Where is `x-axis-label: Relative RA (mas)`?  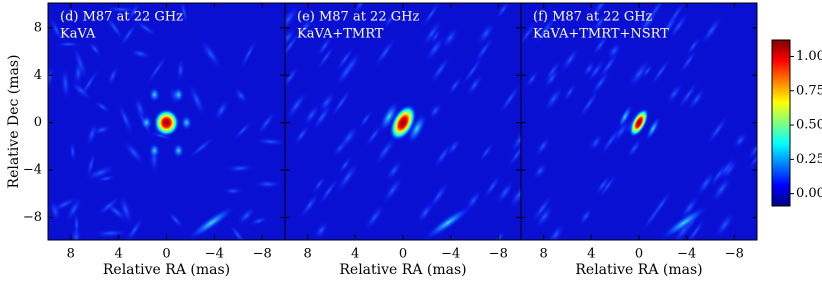 x-axis-label: Relative RA (mas) is located at coordinates (402, 270).